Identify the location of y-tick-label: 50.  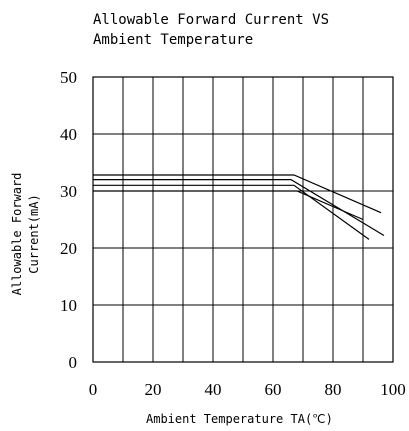
(68, 77).